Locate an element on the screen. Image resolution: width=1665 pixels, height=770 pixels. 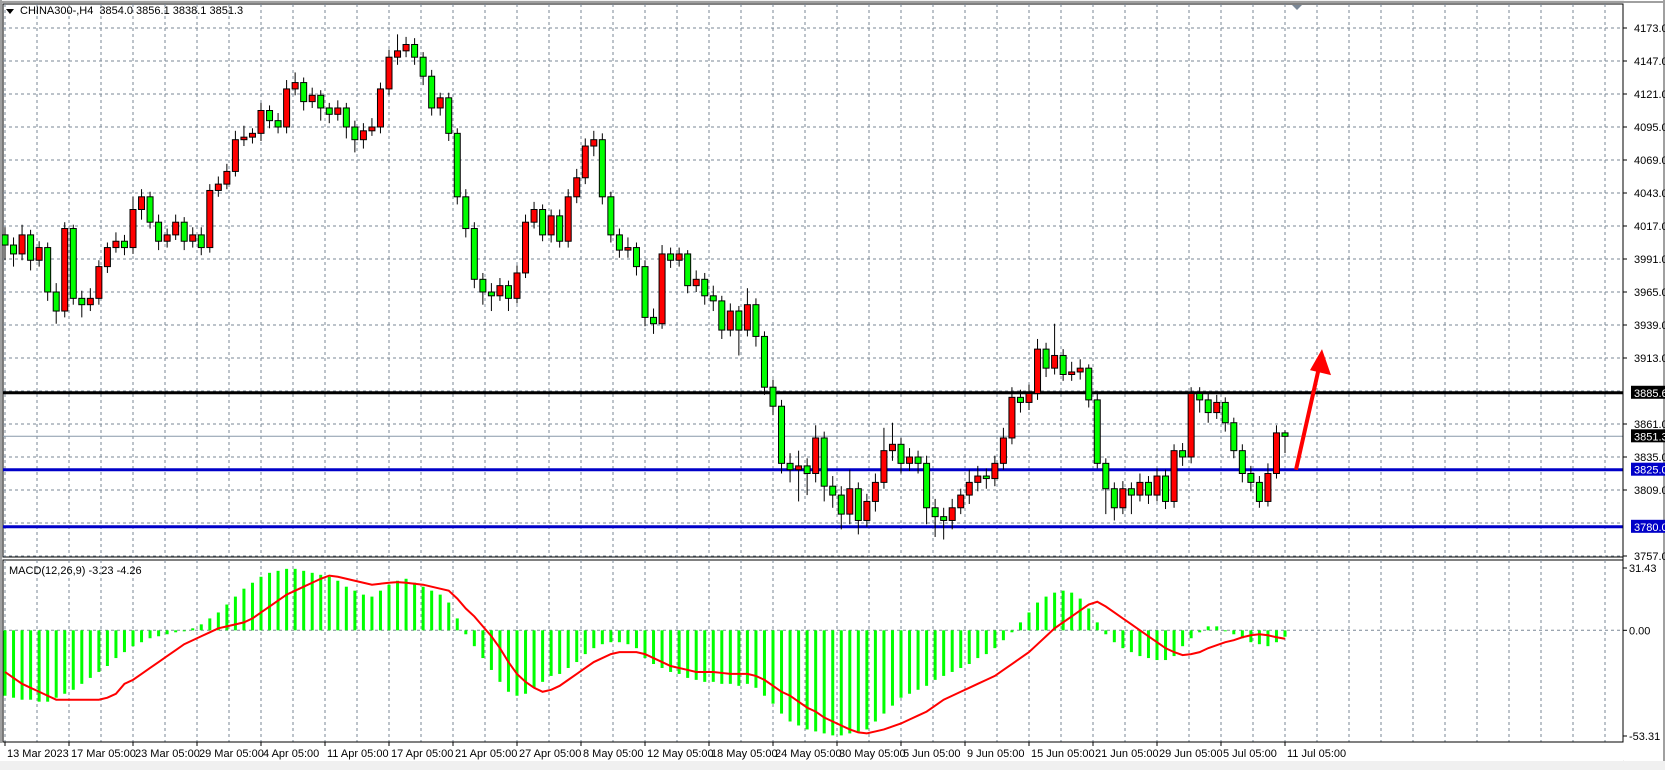
macd-tick-label: 0.00 is located at coordinates (1639, 631).